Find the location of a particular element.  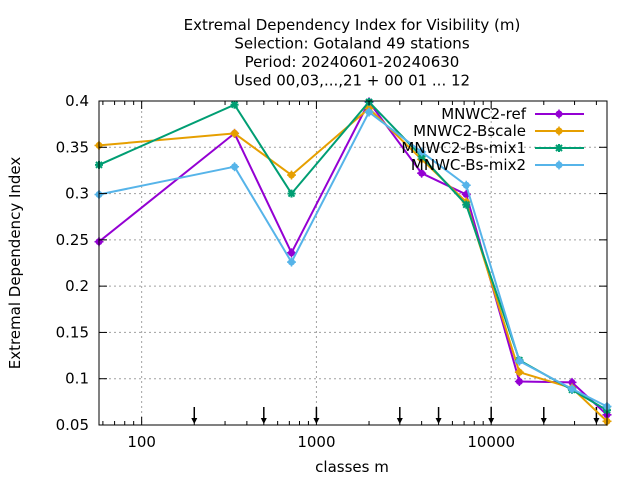

x-tick-label: 100 is located at coordinates (141, 442).